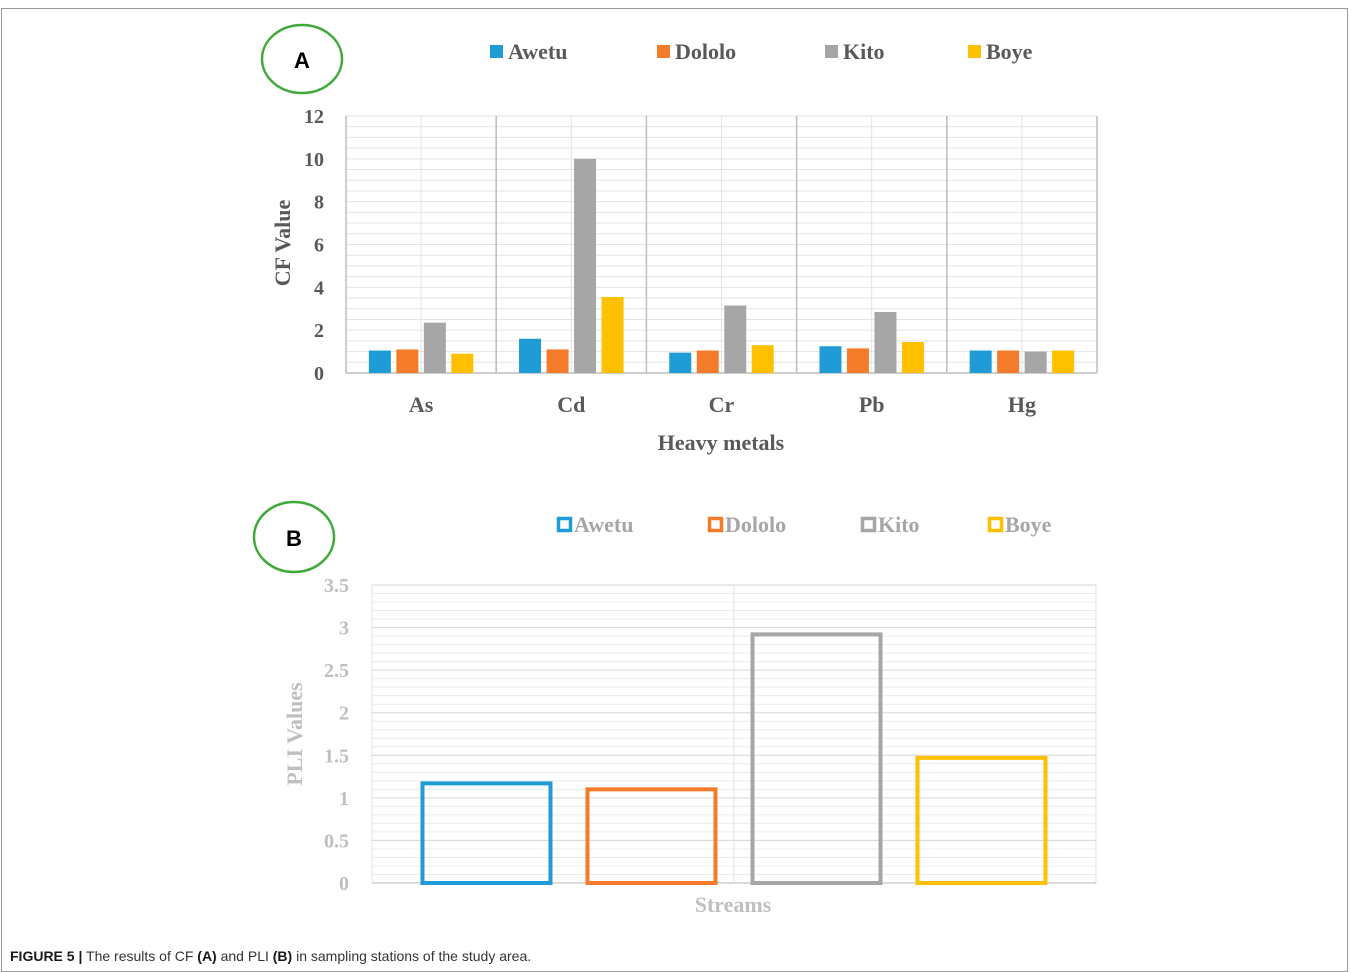 The height and width of the screenshot is (972, 1351). What do you see at coordinates (282, 956) in the screenshot?
I see `caption-ref-b: (B)` at bounding box center [282, 956].